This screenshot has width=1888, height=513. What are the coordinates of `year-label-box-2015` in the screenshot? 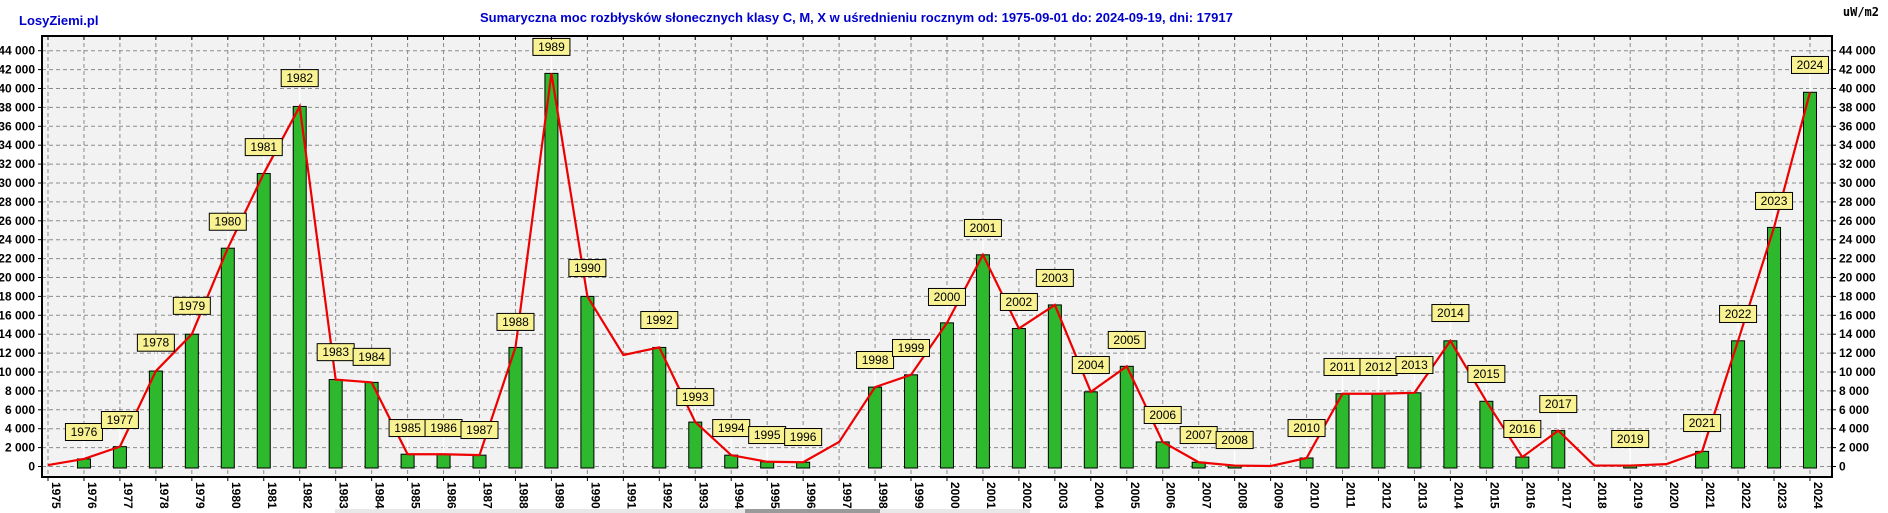 It's located at (1486, 373).